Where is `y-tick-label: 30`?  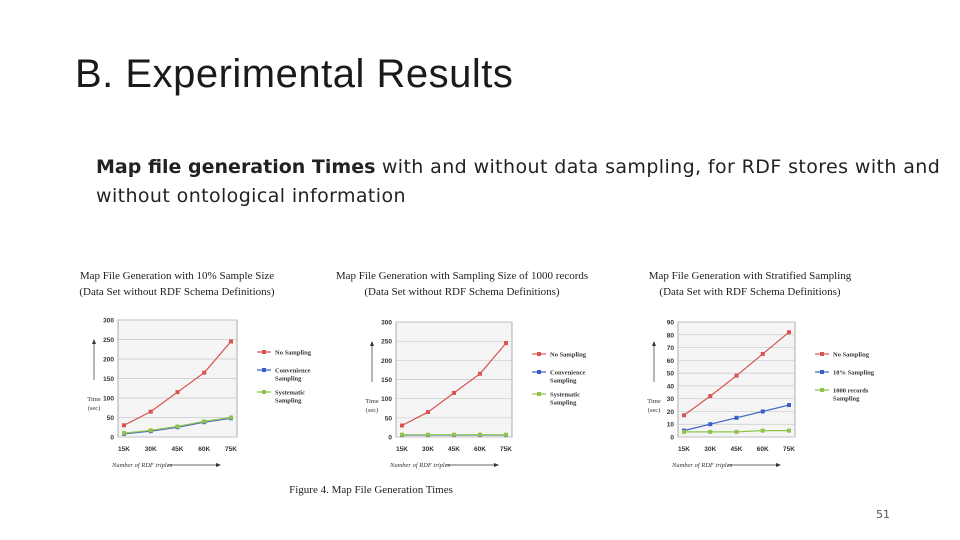
y-tick-label: 30 is located at coordinates (671, 399).